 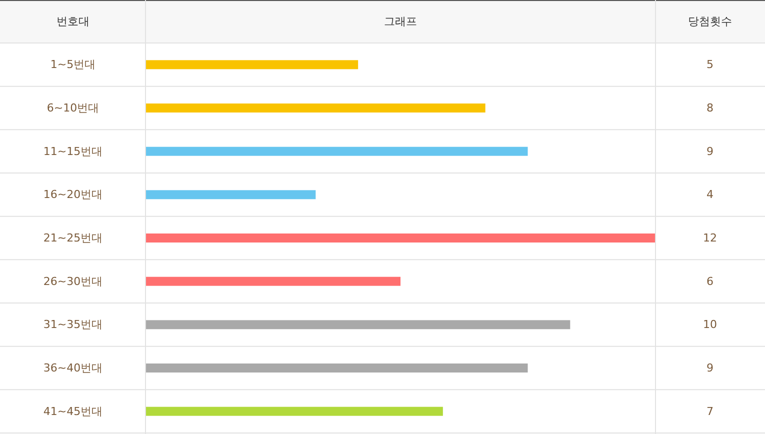 I want to click on data-label: 8, so click(x=710, y=108).